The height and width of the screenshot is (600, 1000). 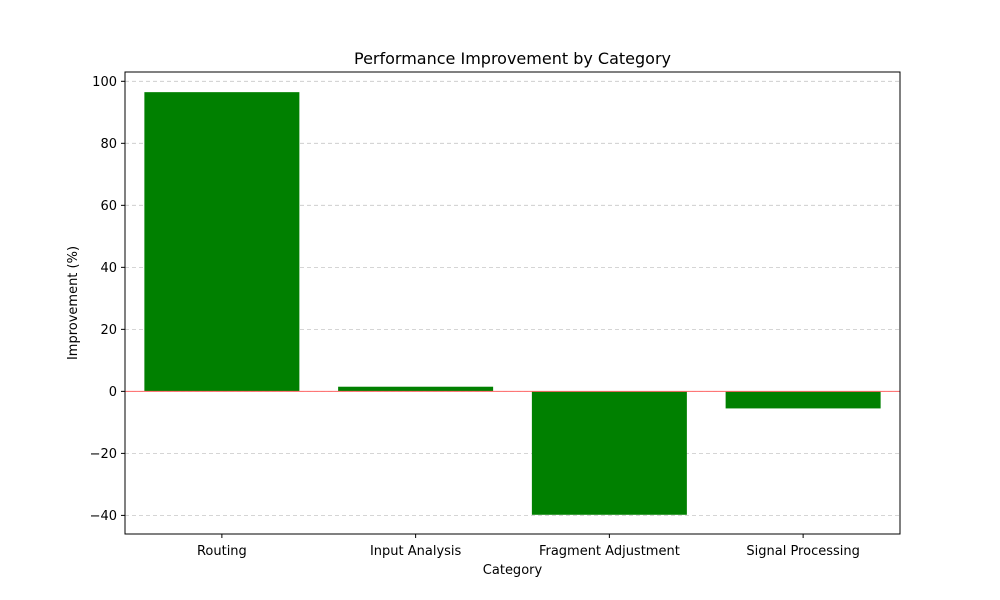 I want to click on x-tick-label: Fragment Adjustment, so click(x=609, y=551).